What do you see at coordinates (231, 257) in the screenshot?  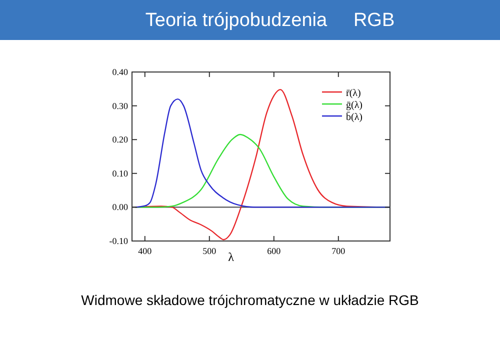 I see `x-axis-title: λ` at bounding box center [231, 257].